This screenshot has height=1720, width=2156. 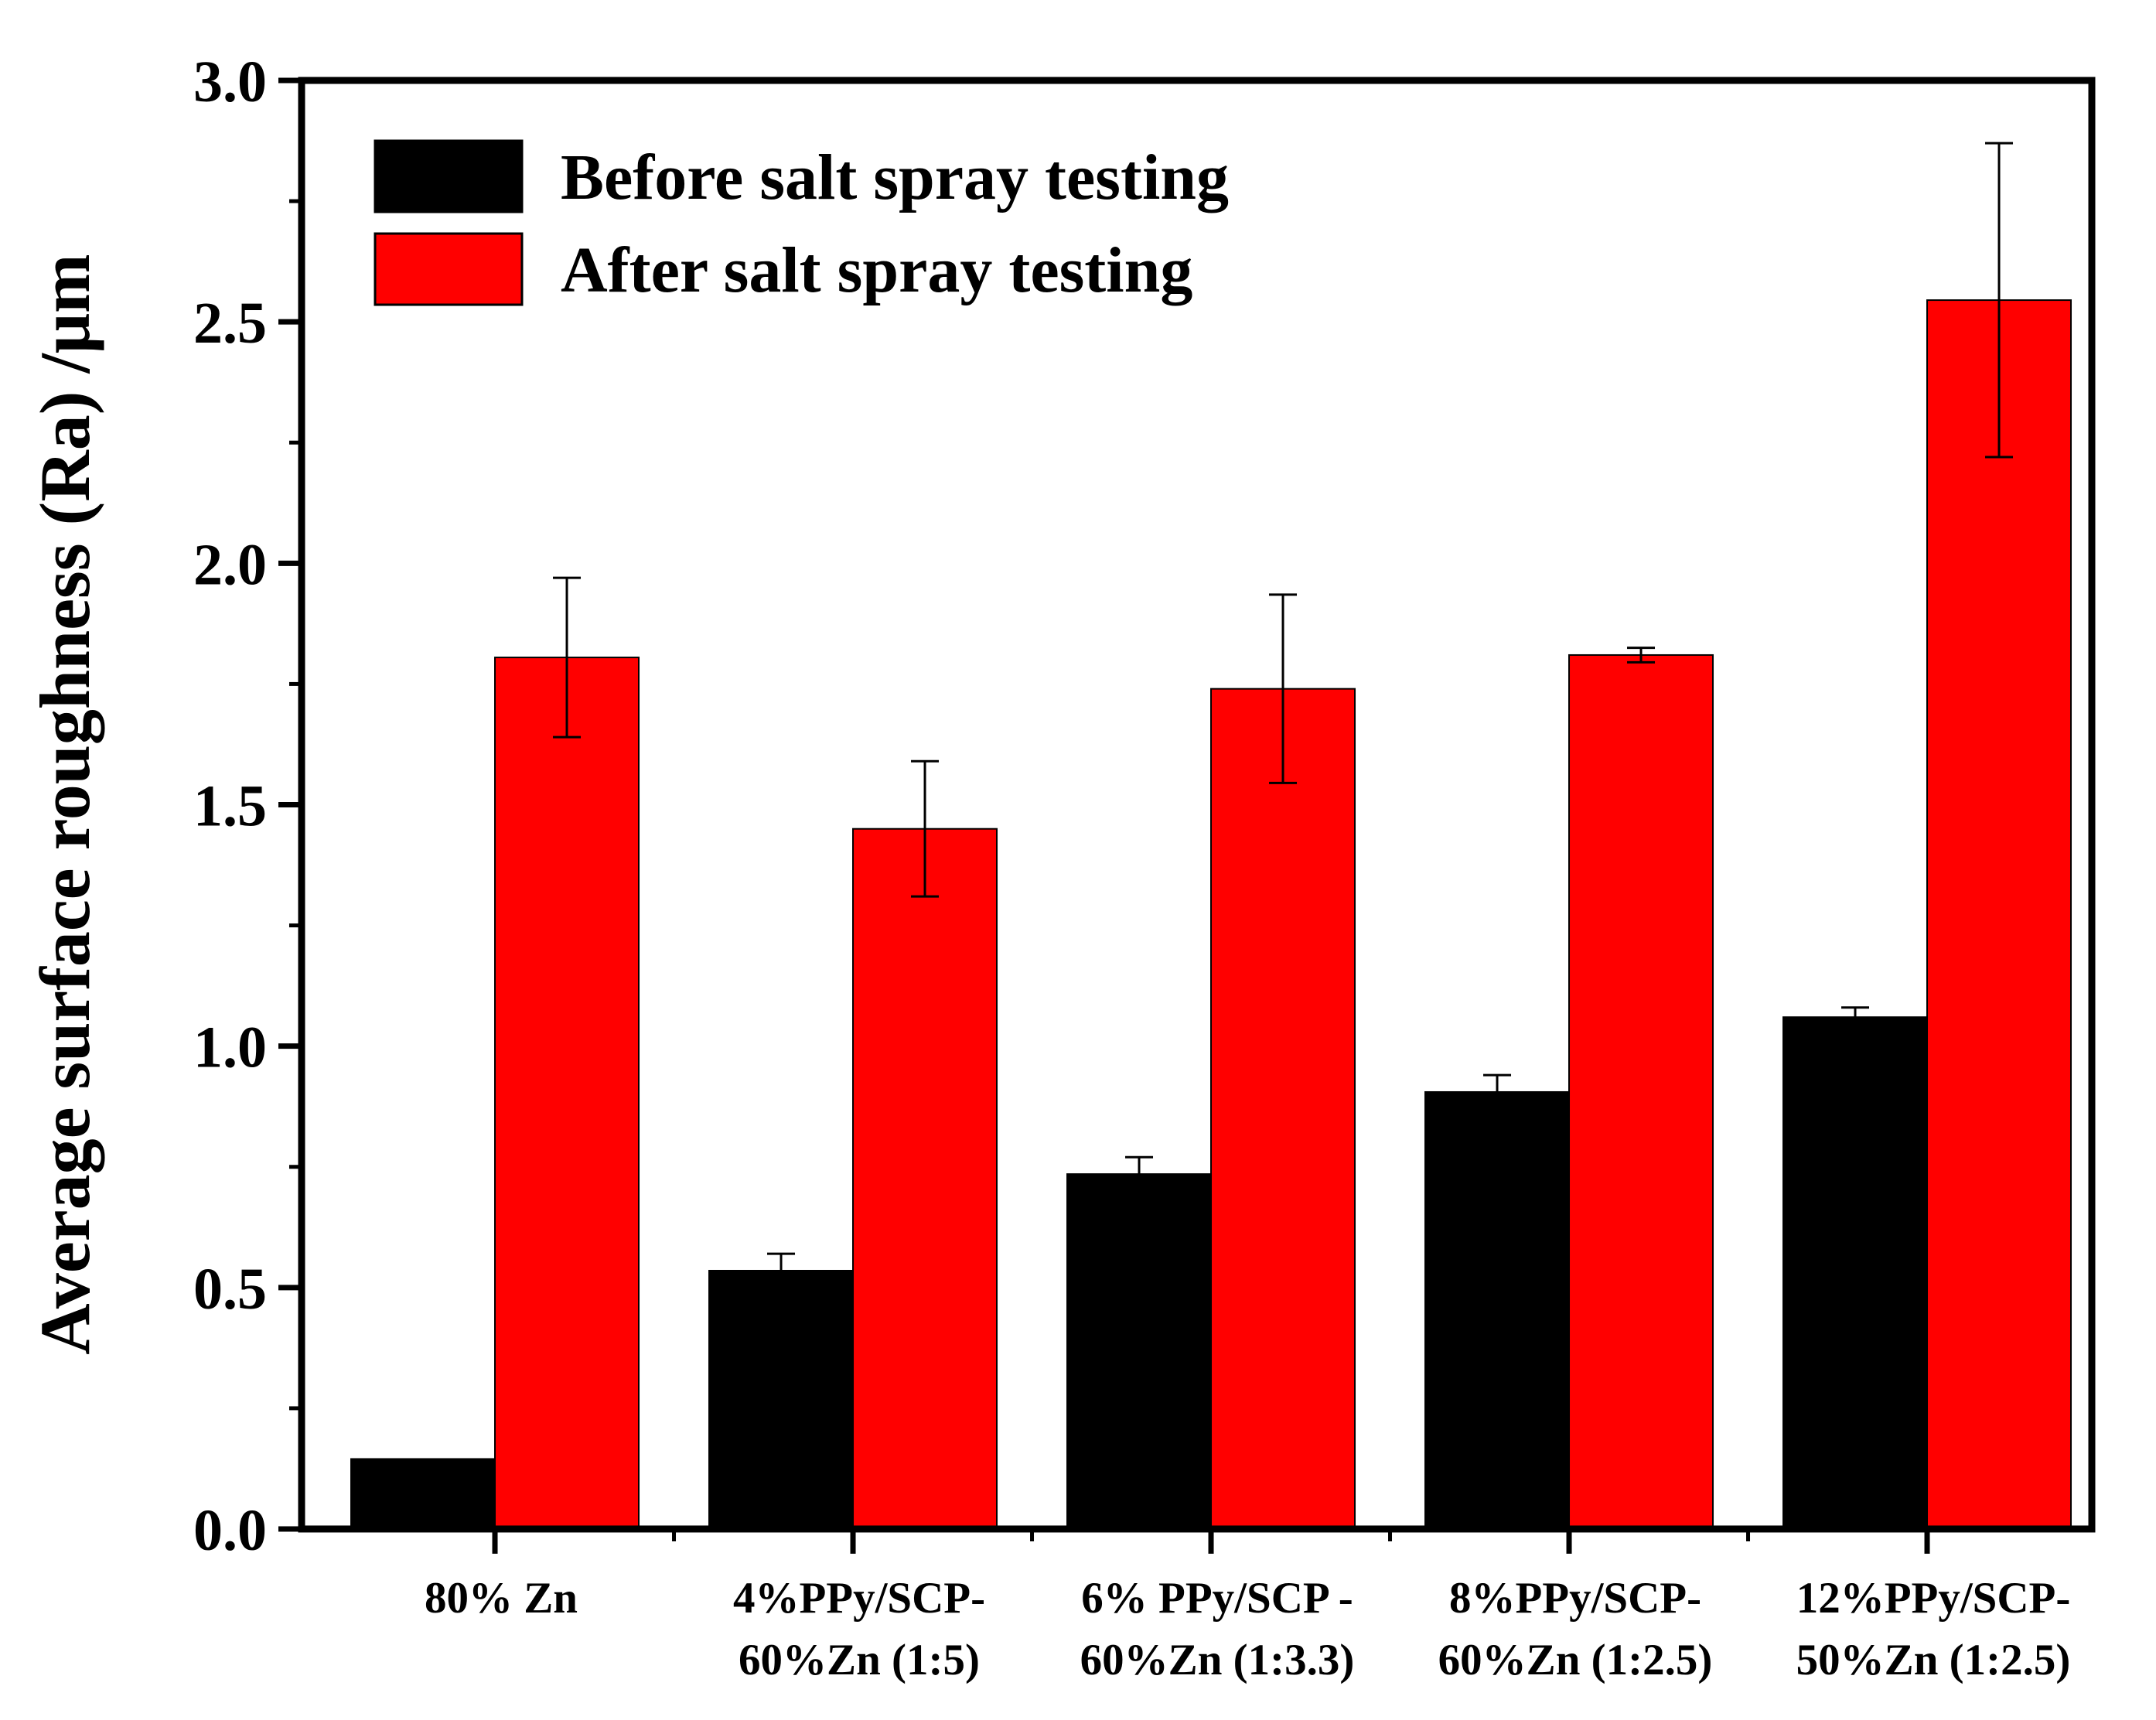 I want to click on y-tick-label: 0.5, so click(x=230, y=1289).